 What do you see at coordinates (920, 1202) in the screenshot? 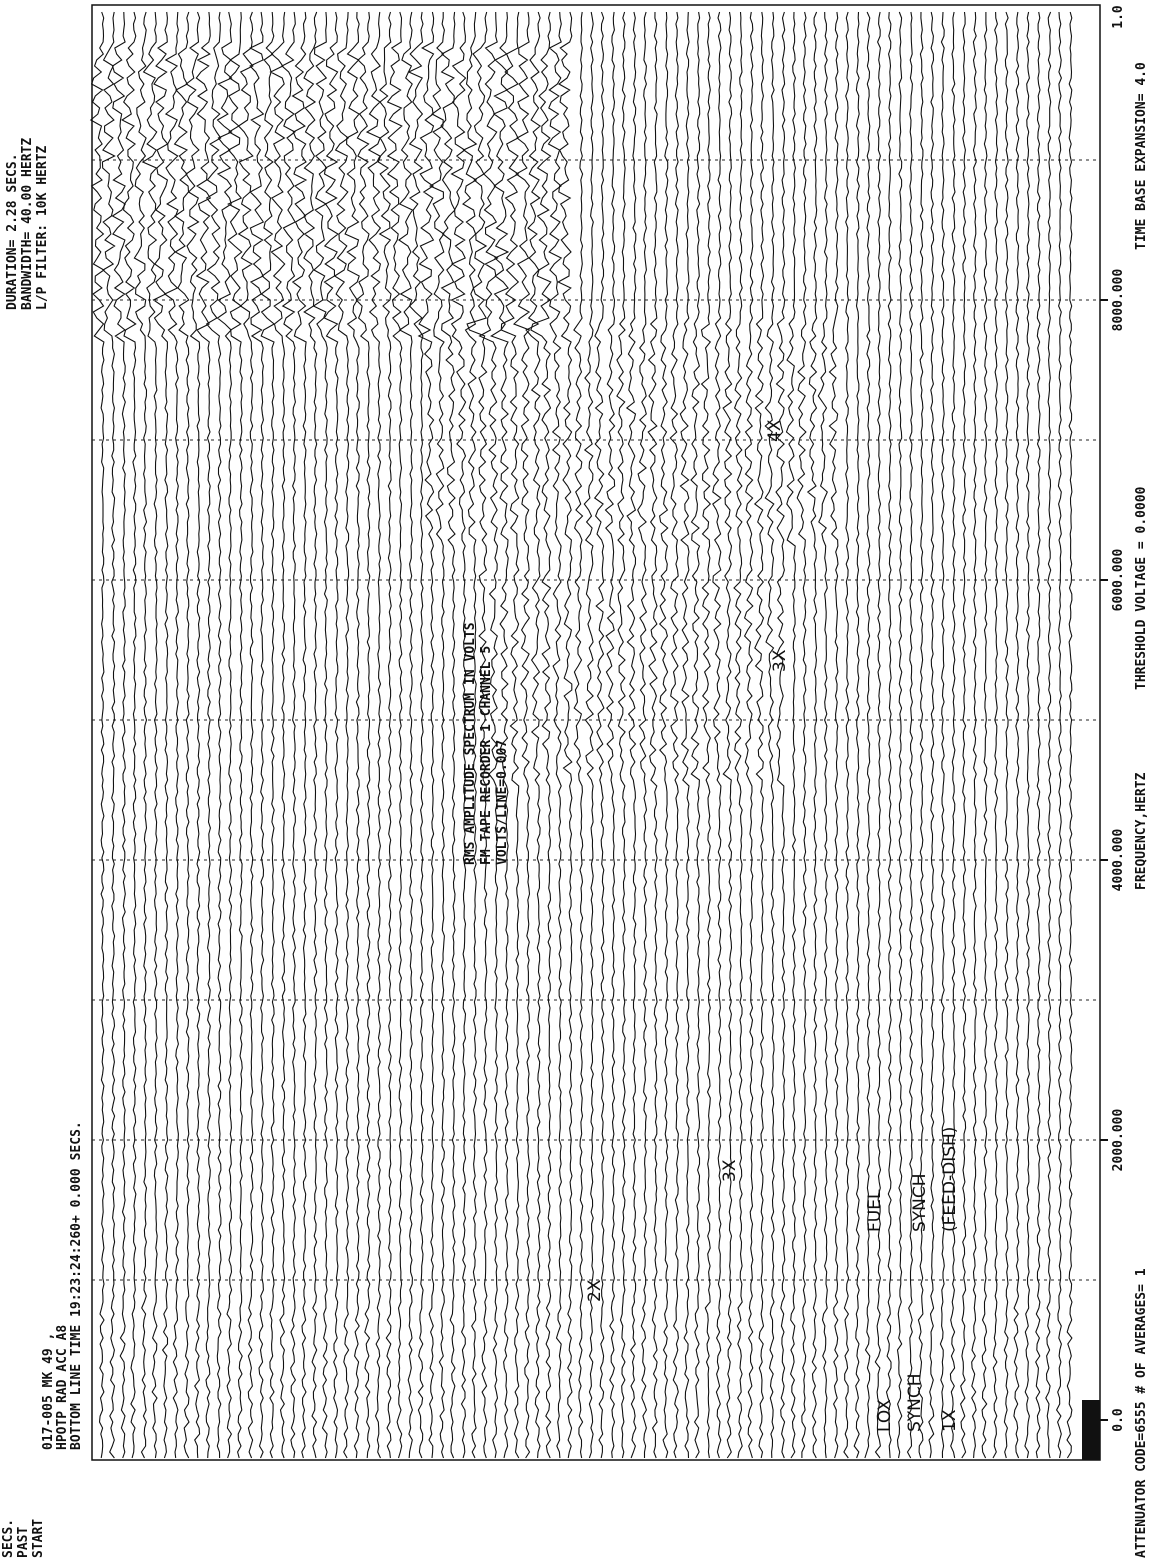
I see `annotation: SYNCH` at bounding box center [920, 1202].